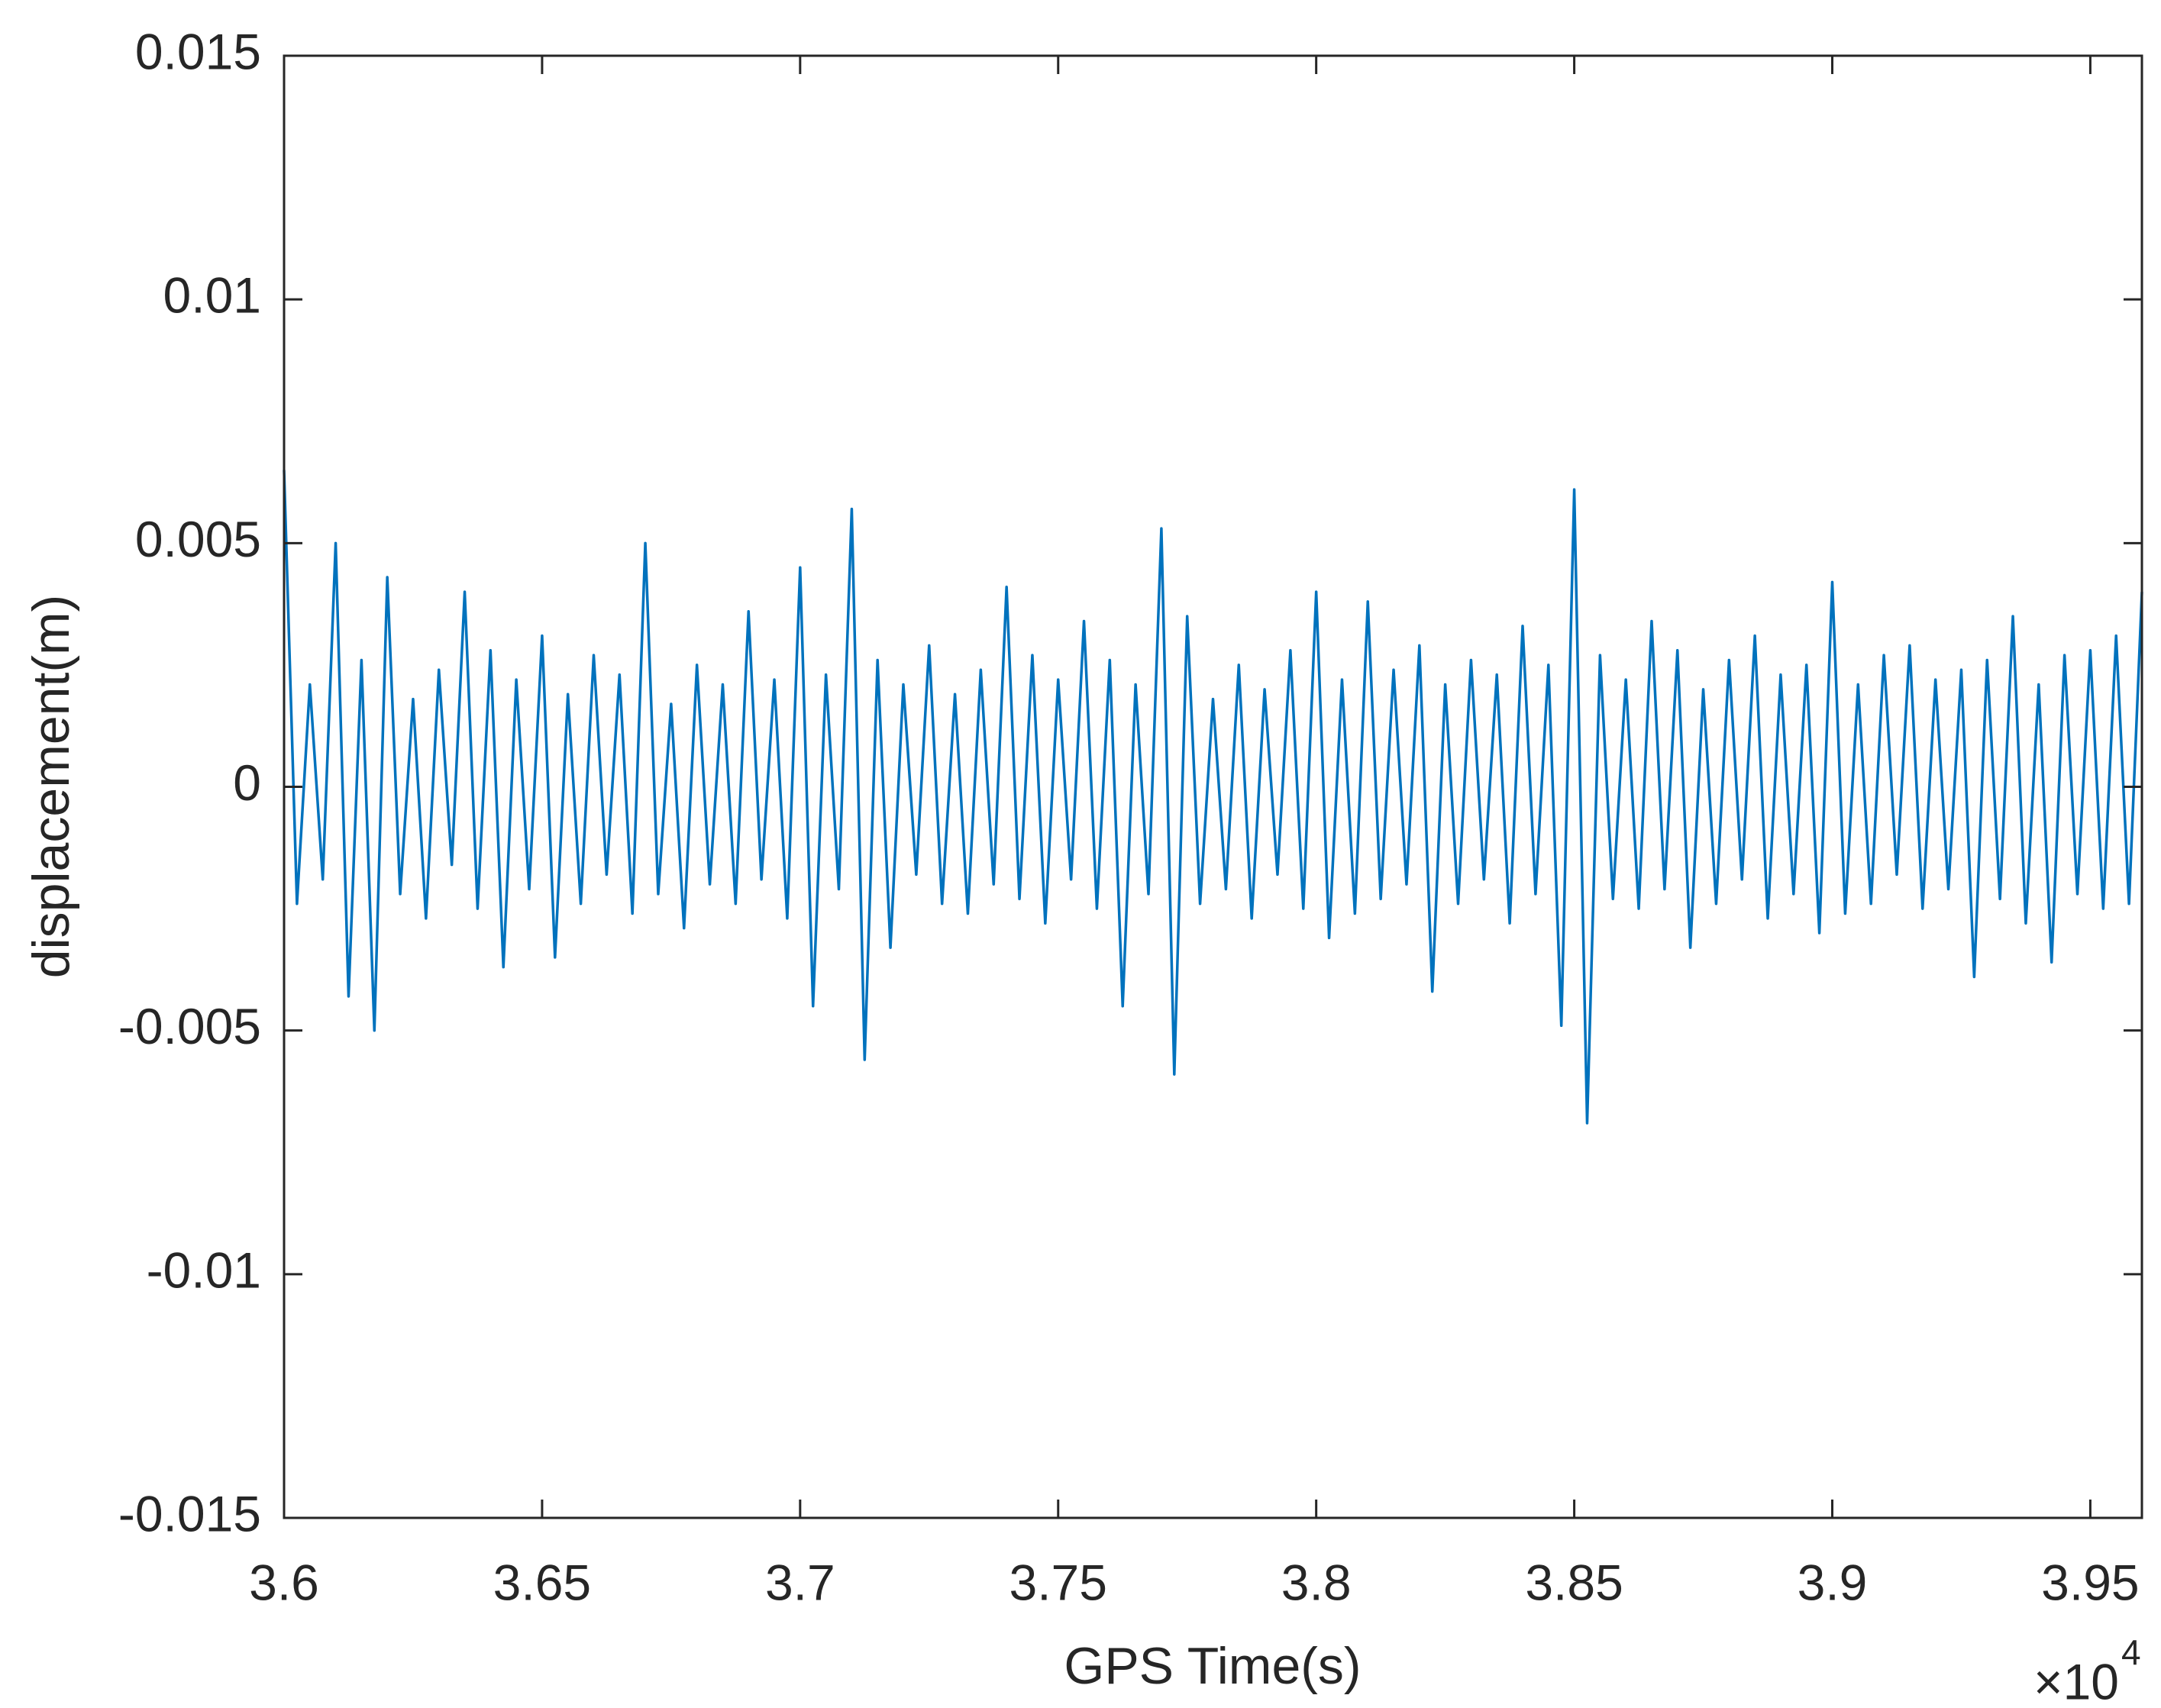  I want to click on x-axis-label: GPS Time(s), so click(1212, 1666).